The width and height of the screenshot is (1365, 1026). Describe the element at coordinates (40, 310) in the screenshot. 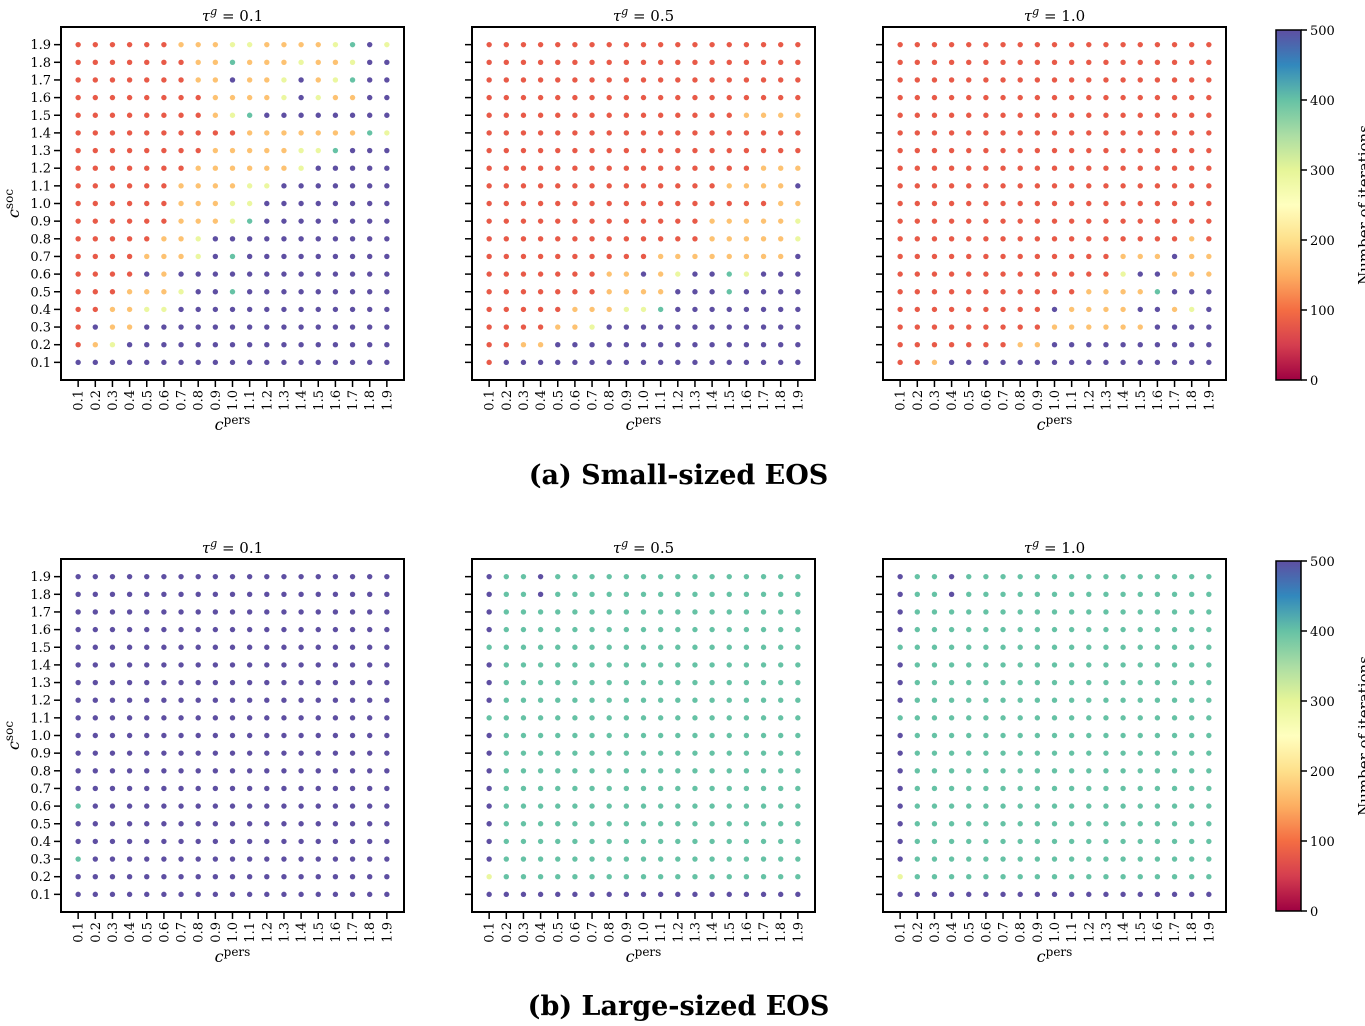

I see `y-tick-label: 0.4` at that location.